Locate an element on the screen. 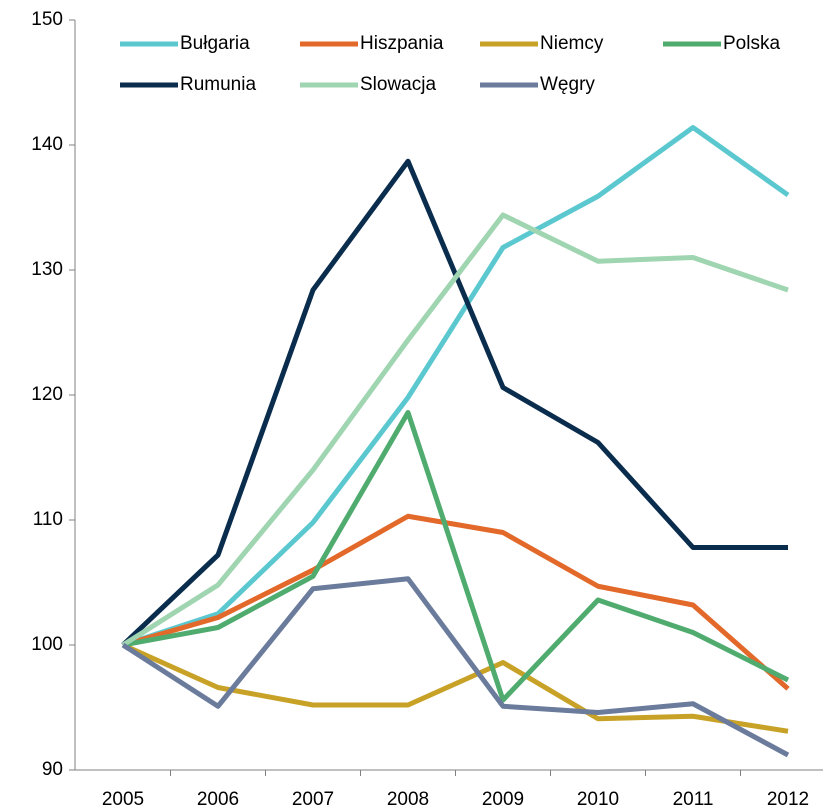 The image size is (823, 810). y-tick-label: 100 is located at coordinates (47, 644).